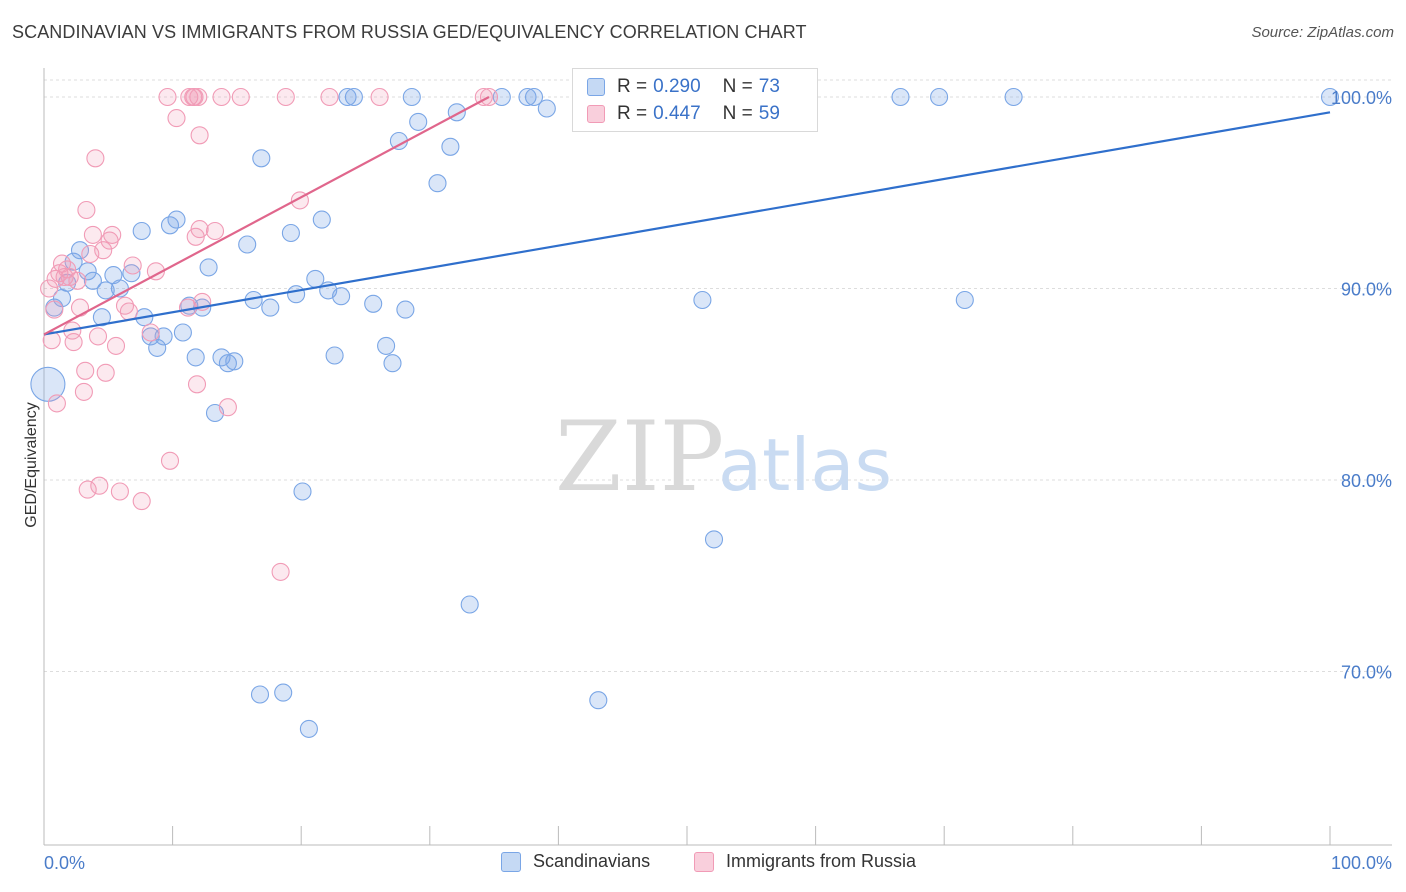 The image size is (1406, 892). I want to click on watermark: ZIP atlas, so click(723, 457).